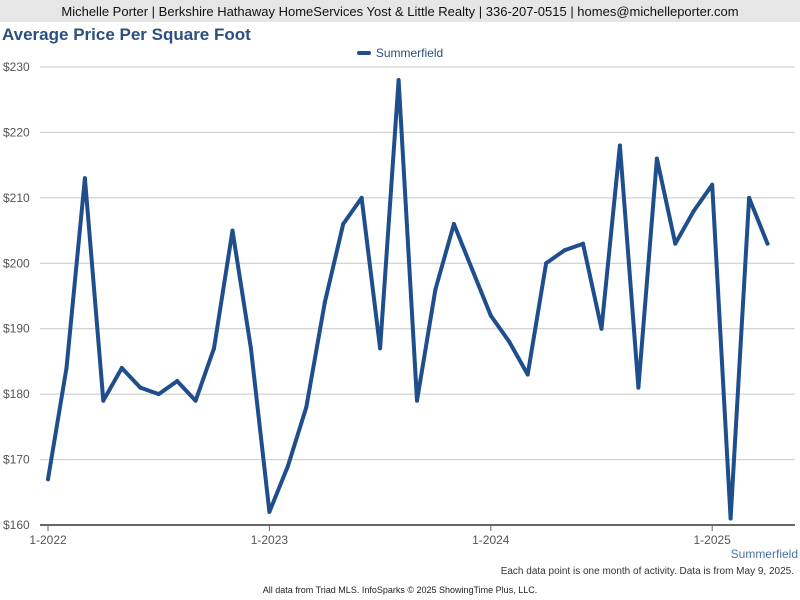 The height and width of the screenshot is (600, 800). Describe the element at coordinates (16, 329) in the screenshot. I see `y-tick-label: $190` at that location.